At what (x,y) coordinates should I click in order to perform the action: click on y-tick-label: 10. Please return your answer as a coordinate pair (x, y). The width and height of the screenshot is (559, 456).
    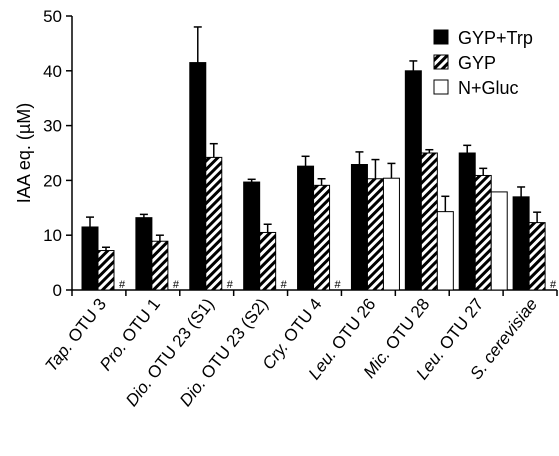
    Looking at the image, I should click on (52, 235).